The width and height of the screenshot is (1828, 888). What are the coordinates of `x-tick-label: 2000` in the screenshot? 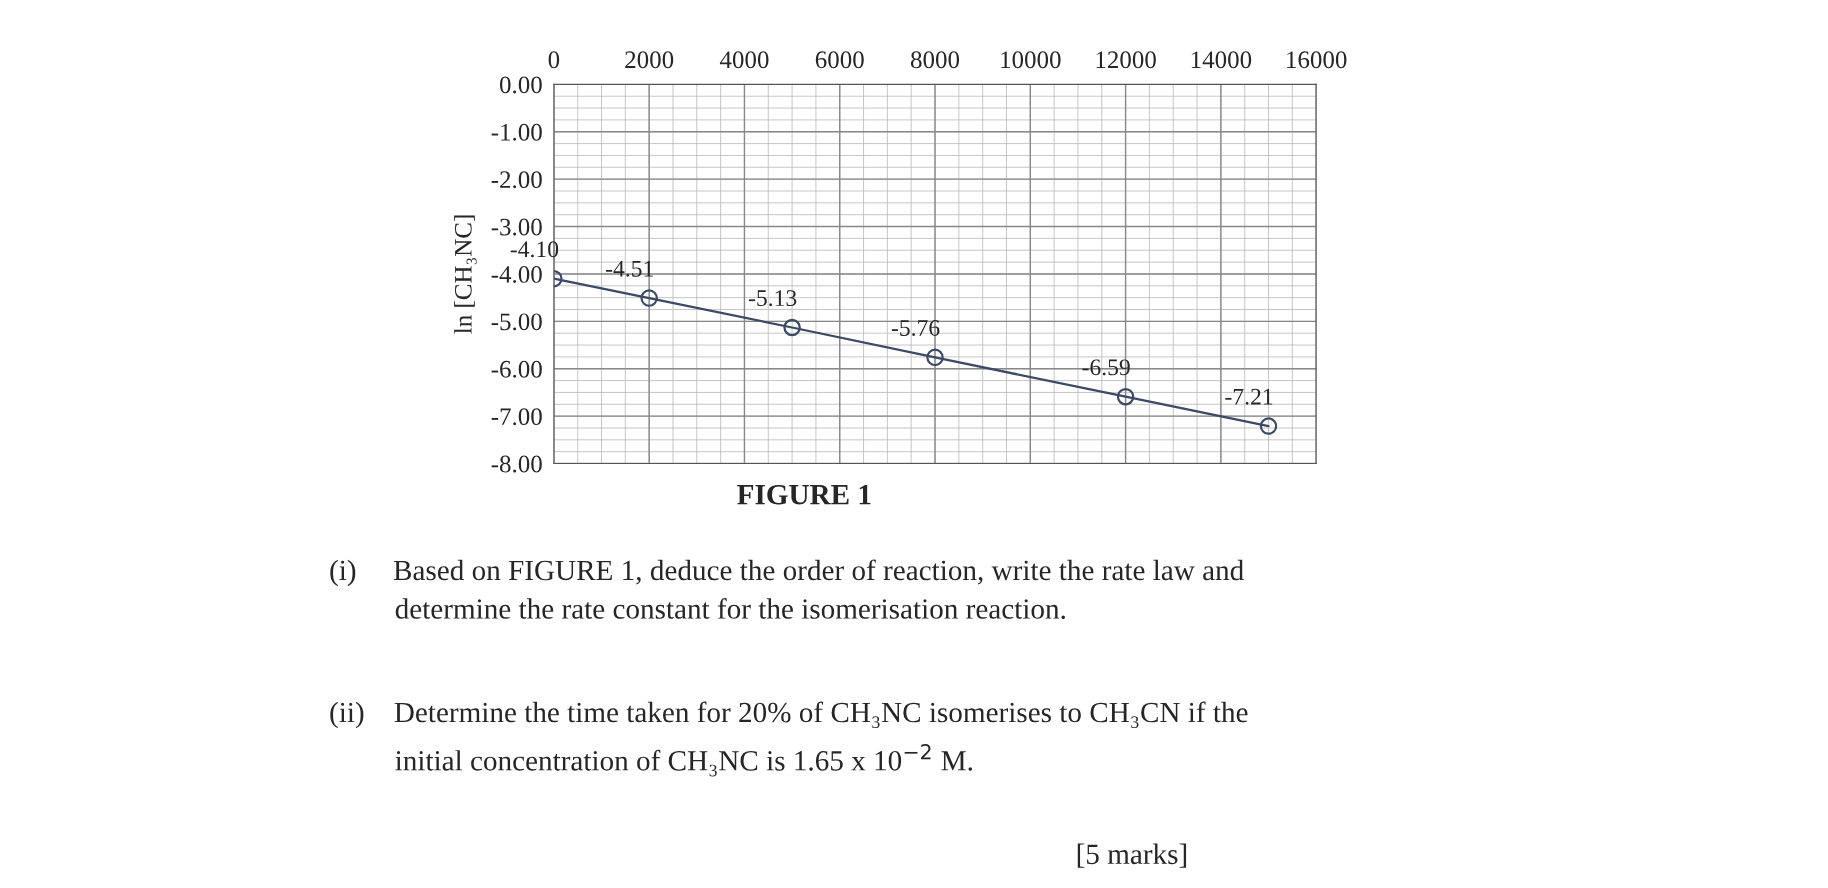 It's located at (649, 60).